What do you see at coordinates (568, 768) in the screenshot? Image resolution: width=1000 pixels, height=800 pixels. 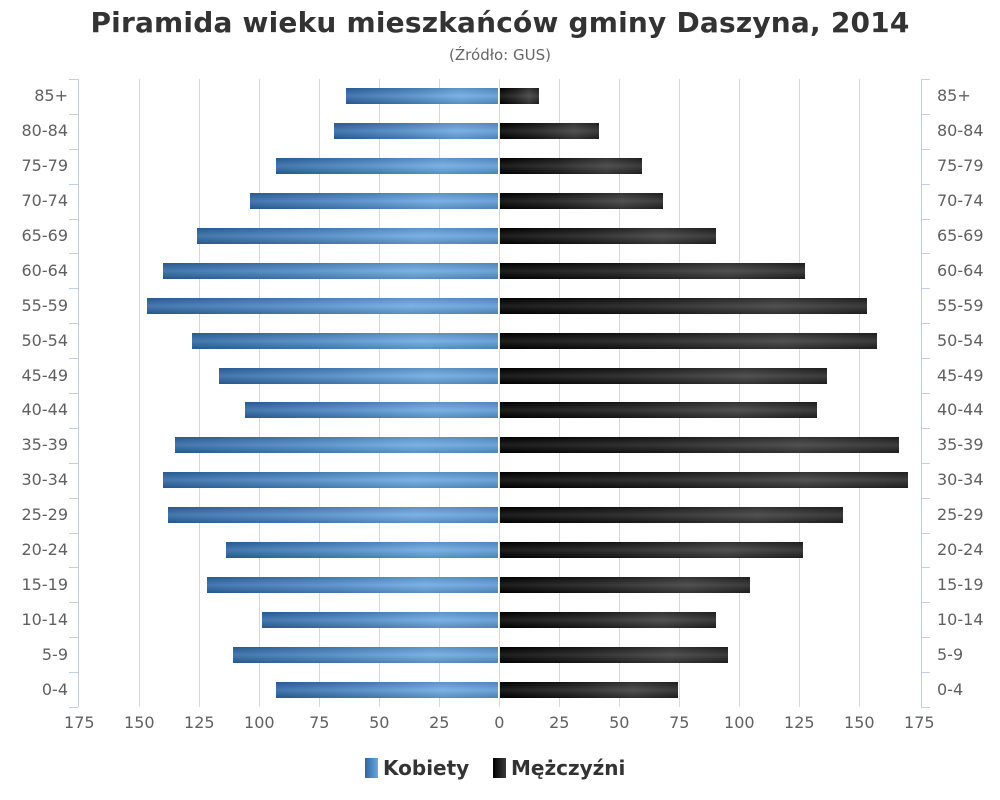 I see `legend-label: Mężczyźni` at bounding box center [568, 768].